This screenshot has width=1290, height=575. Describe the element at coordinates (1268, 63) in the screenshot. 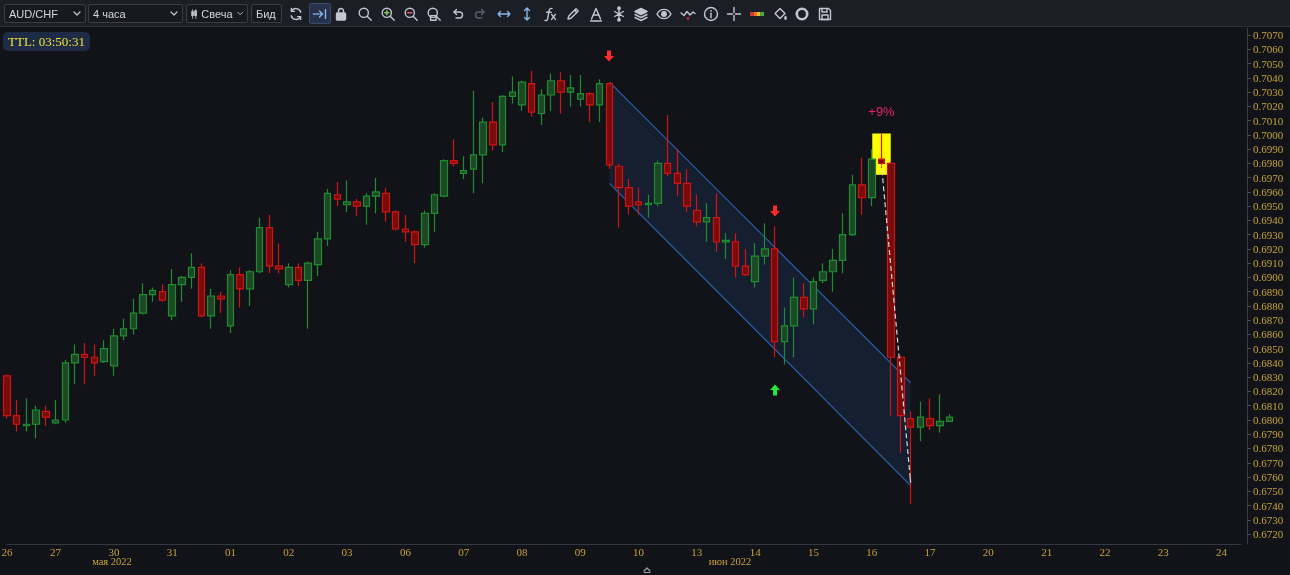

I see `y-tick-label: 0.7050` at that location.